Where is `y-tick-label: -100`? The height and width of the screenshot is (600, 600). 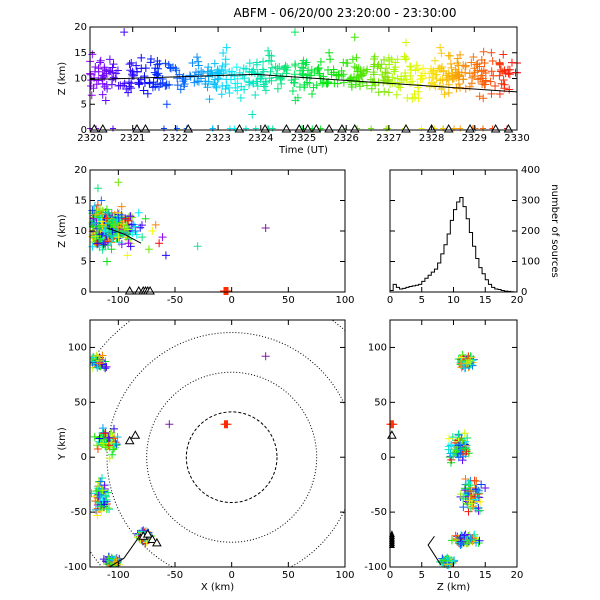 y-tick-label: -100 is located at coordinates (375, 567).